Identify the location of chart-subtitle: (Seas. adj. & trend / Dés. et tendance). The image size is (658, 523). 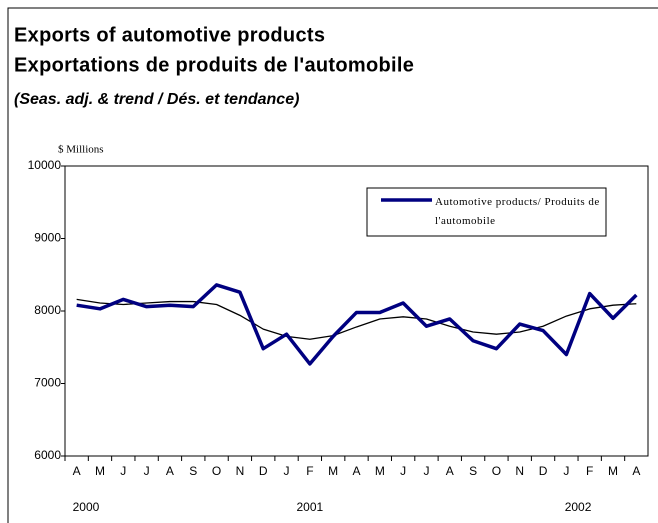
(156, 99).